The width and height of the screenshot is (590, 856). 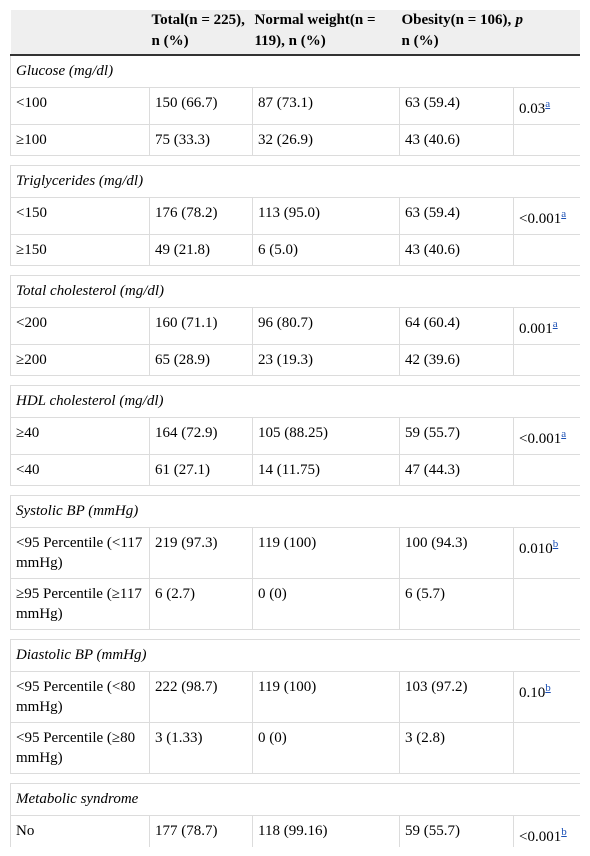 I want to click on cell: 219 (97.3), so click(x=201, y=553).